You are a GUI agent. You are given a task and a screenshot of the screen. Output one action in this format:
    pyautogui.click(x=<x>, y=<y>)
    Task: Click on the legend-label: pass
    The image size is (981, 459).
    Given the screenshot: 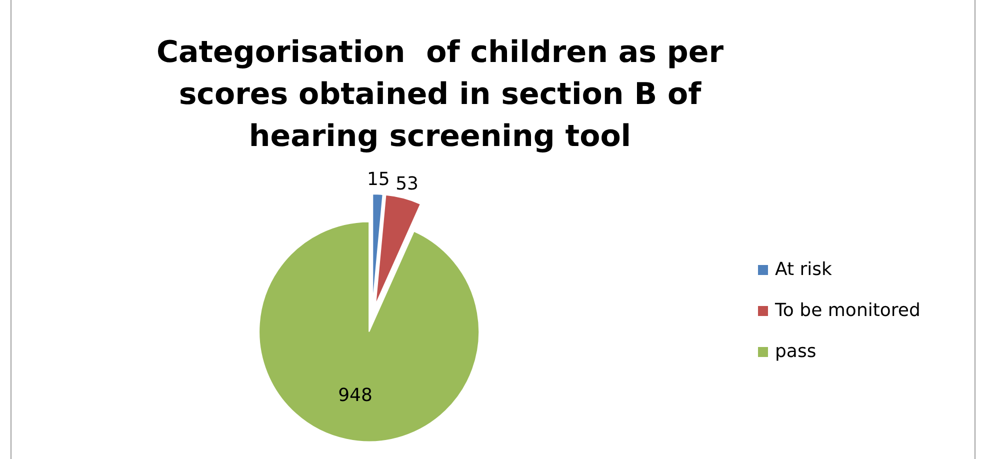 What is the action you would take?
    pyautogui.click(x=795, y=351)
    